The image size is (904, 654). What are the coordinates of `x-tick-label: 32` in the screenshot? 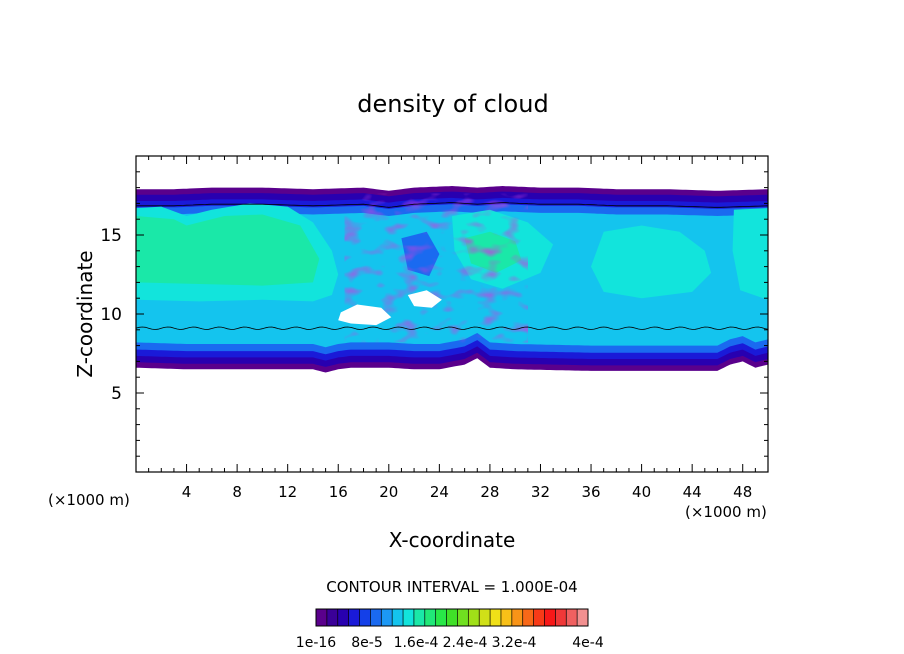 It's located at (540, 492).